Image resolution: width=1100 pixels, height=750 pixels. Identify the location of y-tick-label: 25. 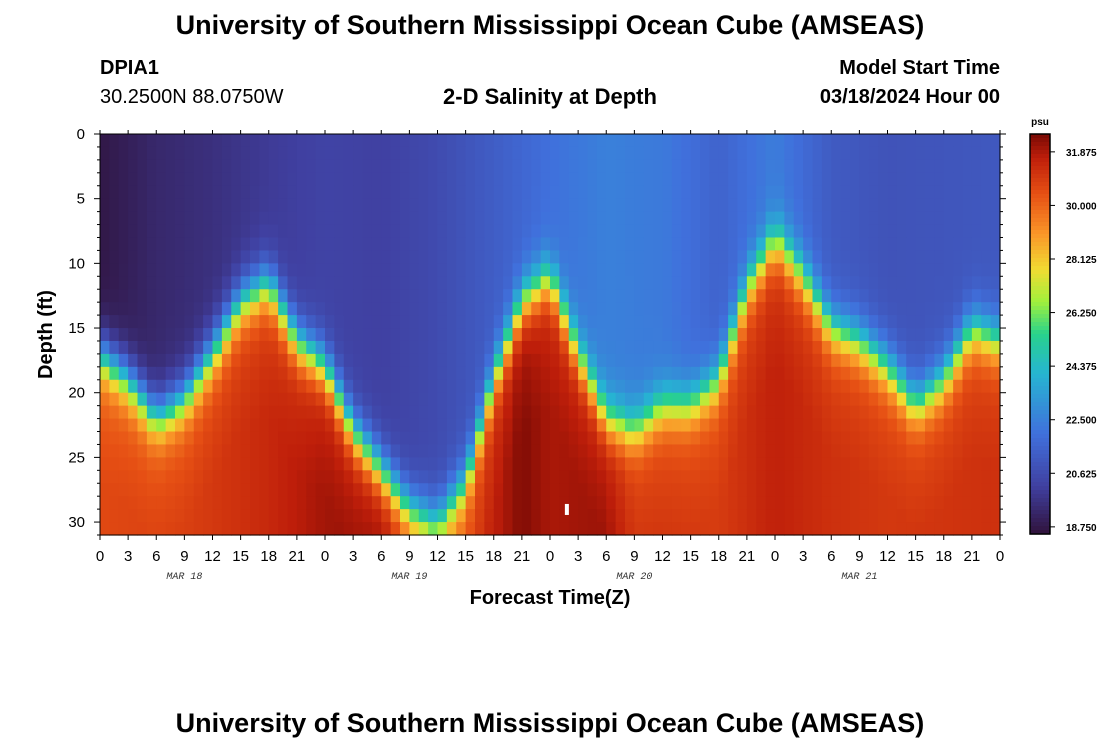
(76, 457).